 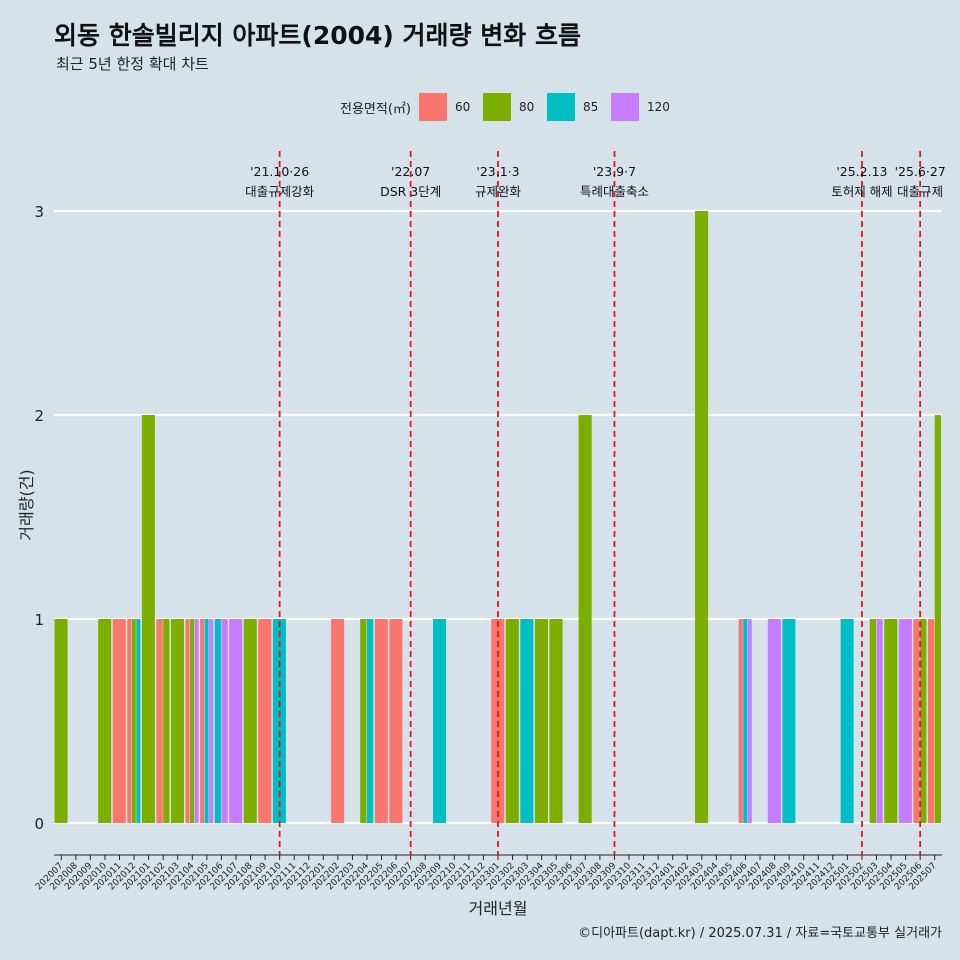 I want to click on legend-item-120: 120, so click(x=640, y=107).